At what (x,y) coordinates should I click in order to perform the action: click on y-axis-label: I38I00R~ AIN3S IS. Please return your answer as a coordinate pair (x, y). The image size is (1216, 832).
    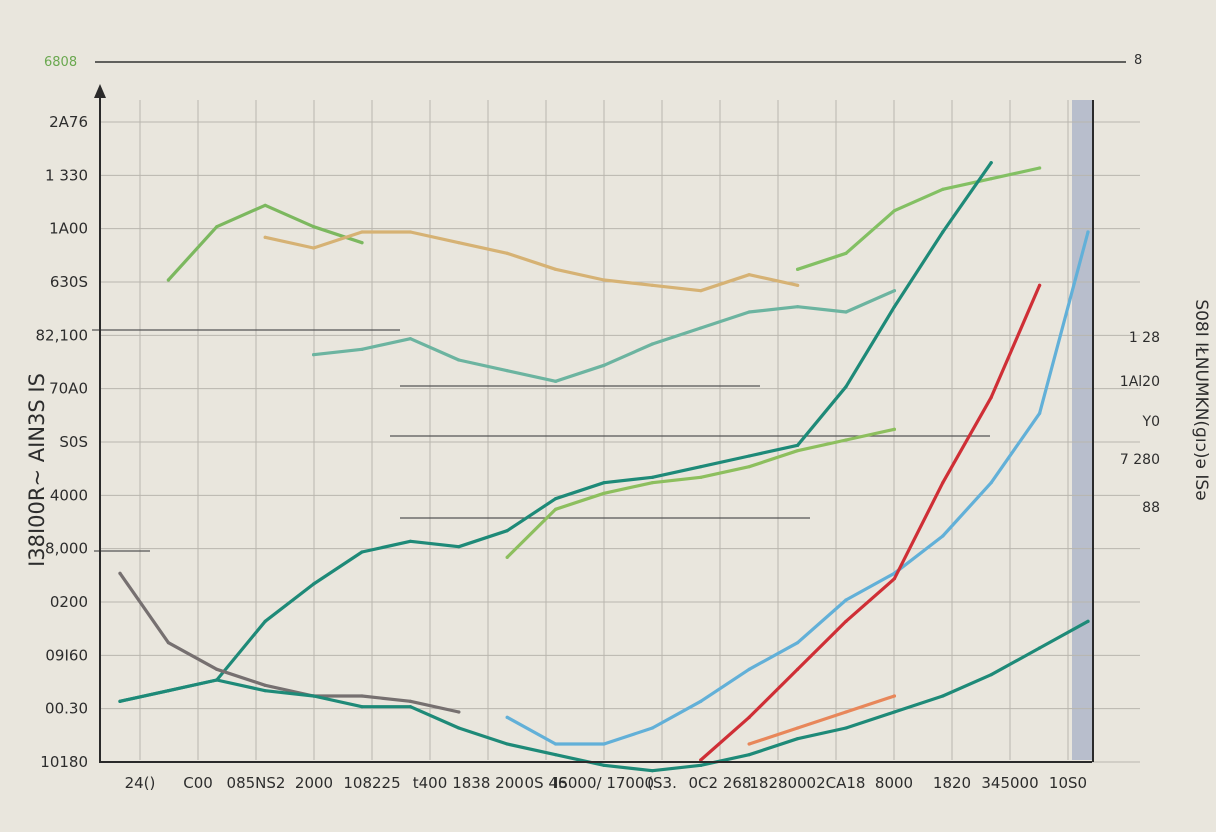
    Looking at the image, I should click on (37, 470).